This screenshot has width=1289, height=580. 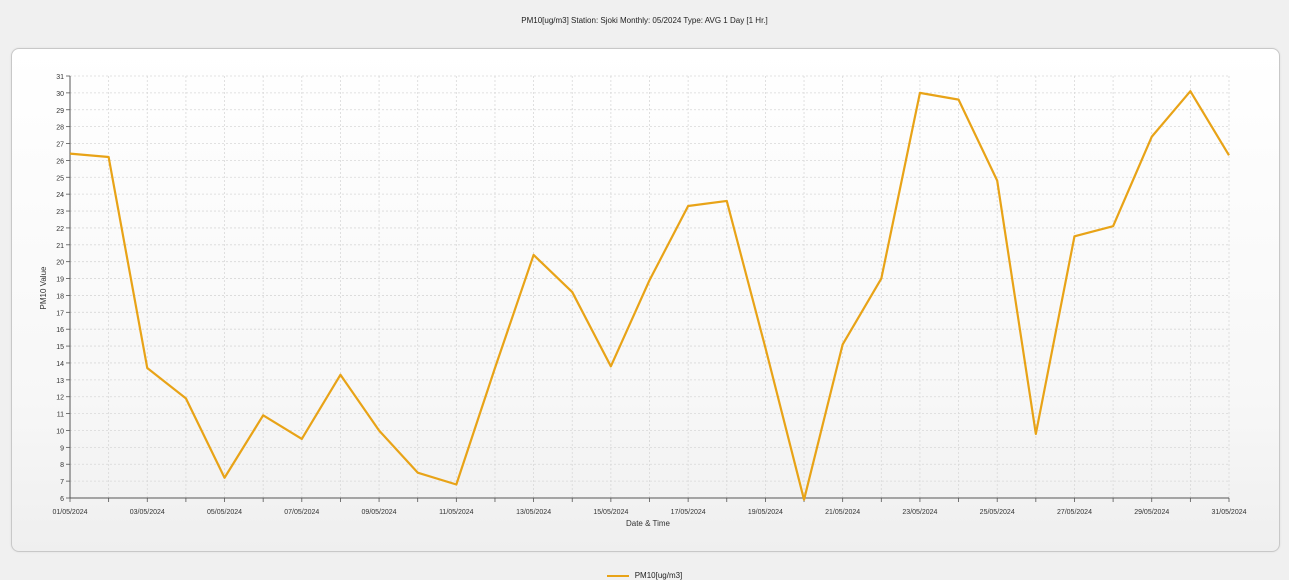 What do you see at coordinates (62, 465) in the screenshot?
I see `y-tick-label: 8` at bounding box center [62, 465].